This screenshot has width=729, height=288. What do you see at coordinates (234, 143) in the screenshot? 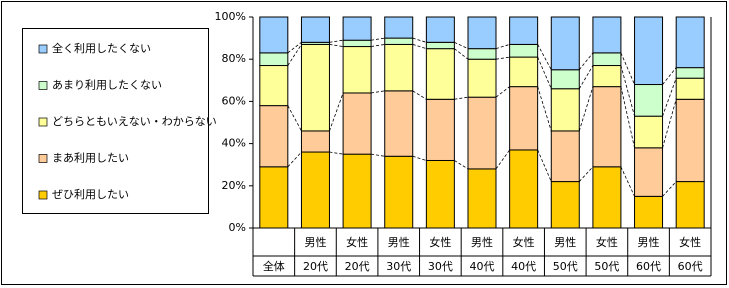
I see `y-tick-label: 40%` at bounding box center [234, 143].